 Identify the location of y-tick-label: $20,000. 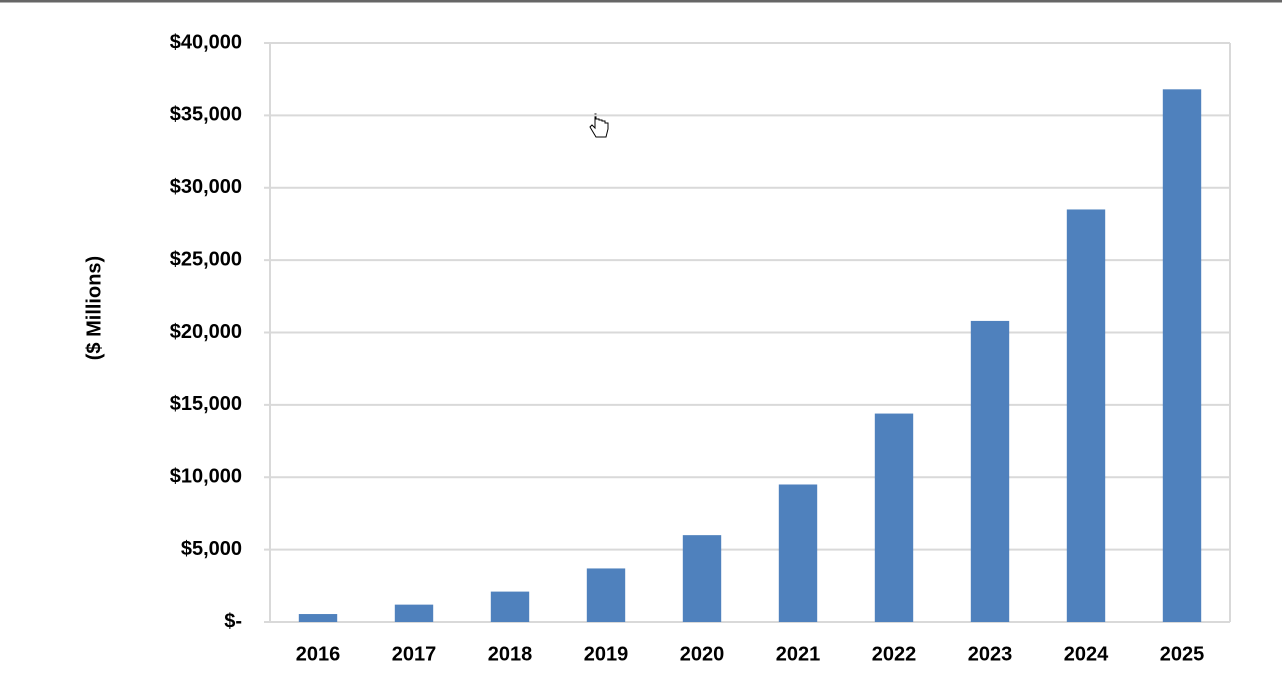
(206, 332).